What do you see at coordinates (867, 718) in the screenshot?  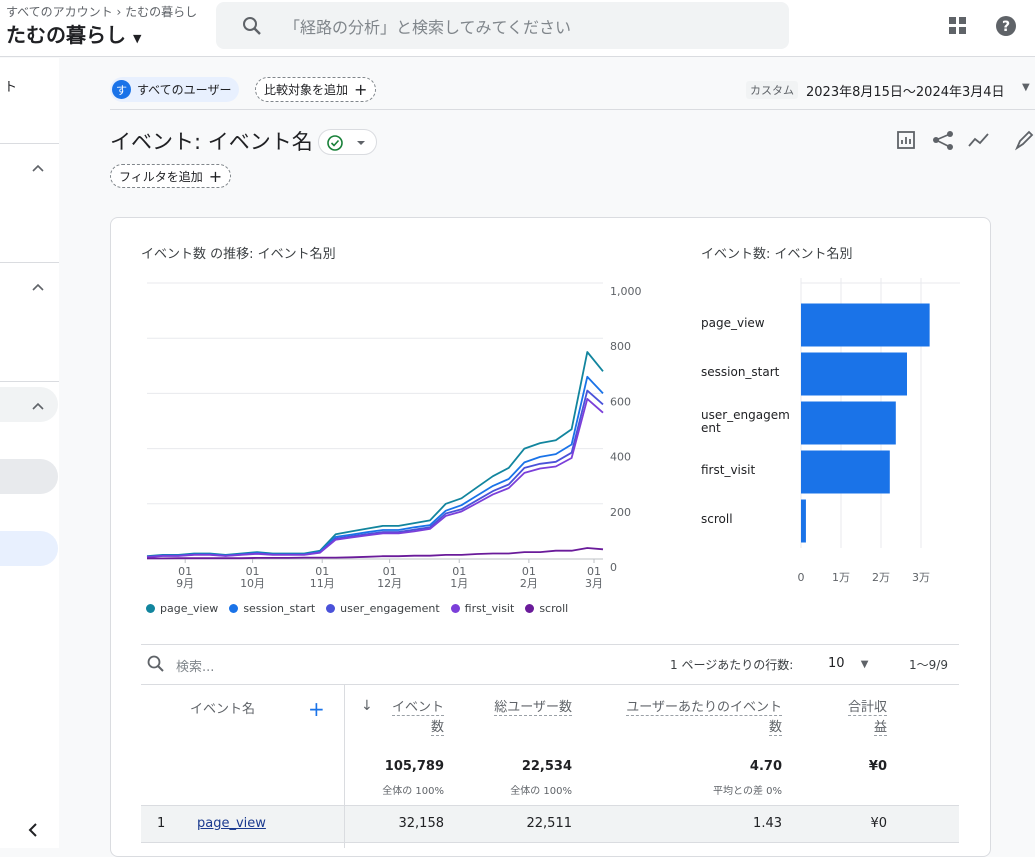 I see `column-header-text: 合計収益` at bounding box center [867, 718].